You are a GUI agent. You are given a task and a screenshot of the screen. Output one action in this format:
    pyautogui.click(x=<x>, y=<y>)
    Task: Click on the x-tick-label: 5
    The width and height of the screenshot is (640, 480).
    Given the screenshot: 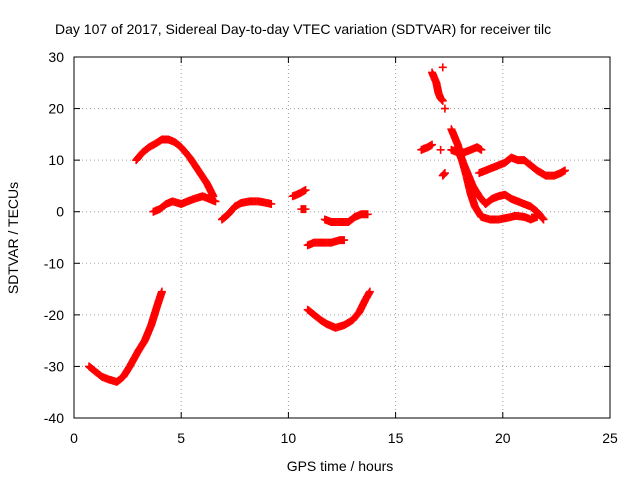 What is the action you would take?
    pyautogui.click(x=181, y=438)
    